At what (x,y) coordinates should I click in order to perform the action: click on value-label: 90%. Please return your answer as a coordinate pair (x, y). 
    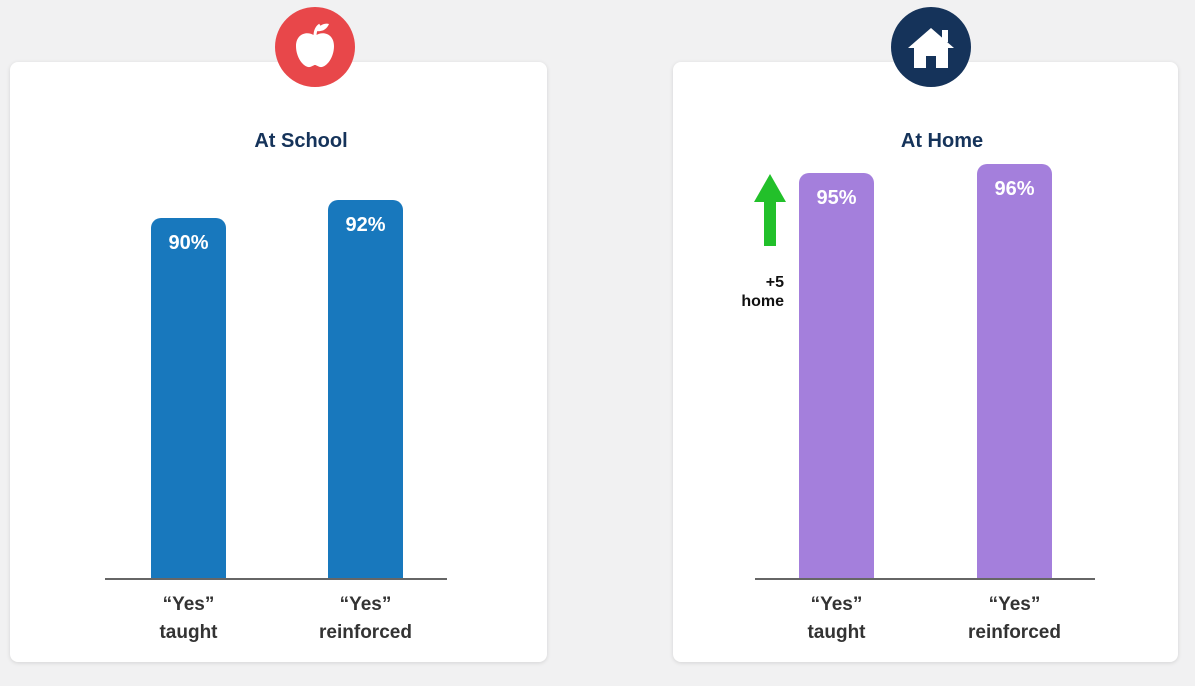
    Looking at the image, I should click on (188, 243).